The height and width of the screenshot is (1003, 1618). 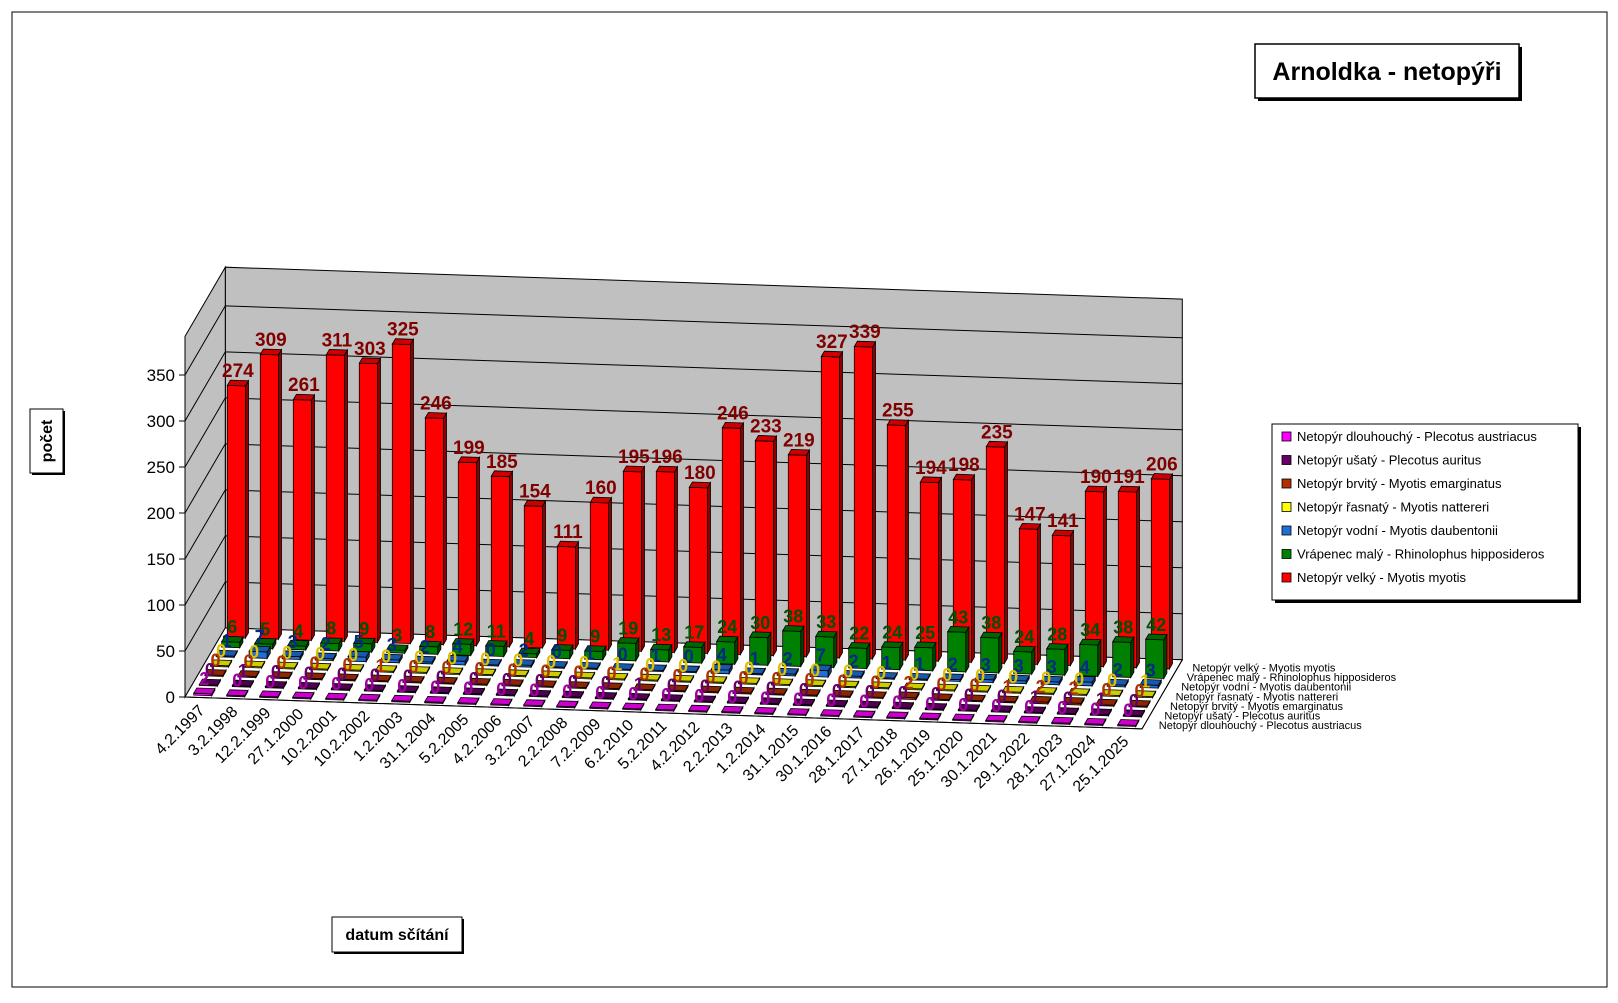 I want to click on y-tick-label: 200, so click(x=161, y=513).